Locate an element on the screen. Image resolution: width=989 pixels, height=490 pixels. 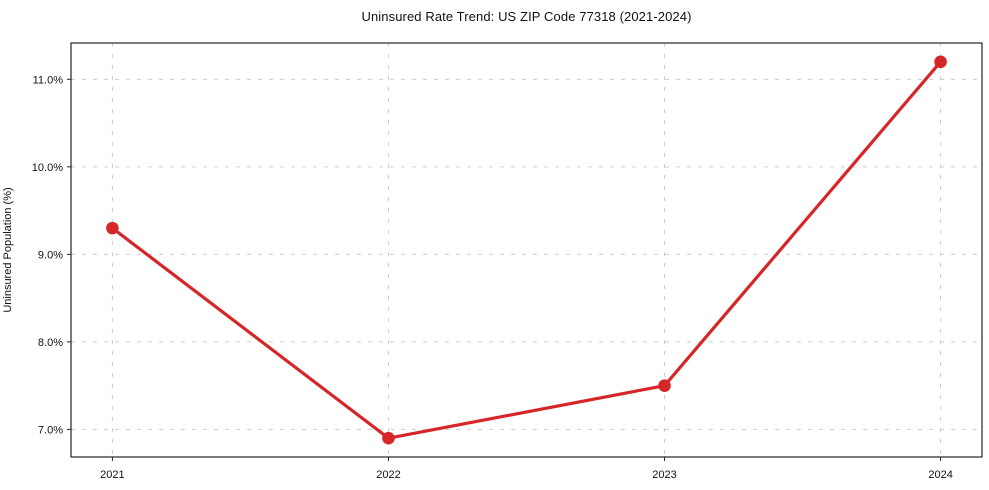
y-tick-label: 8.0% is located at coordinates (50, 343).